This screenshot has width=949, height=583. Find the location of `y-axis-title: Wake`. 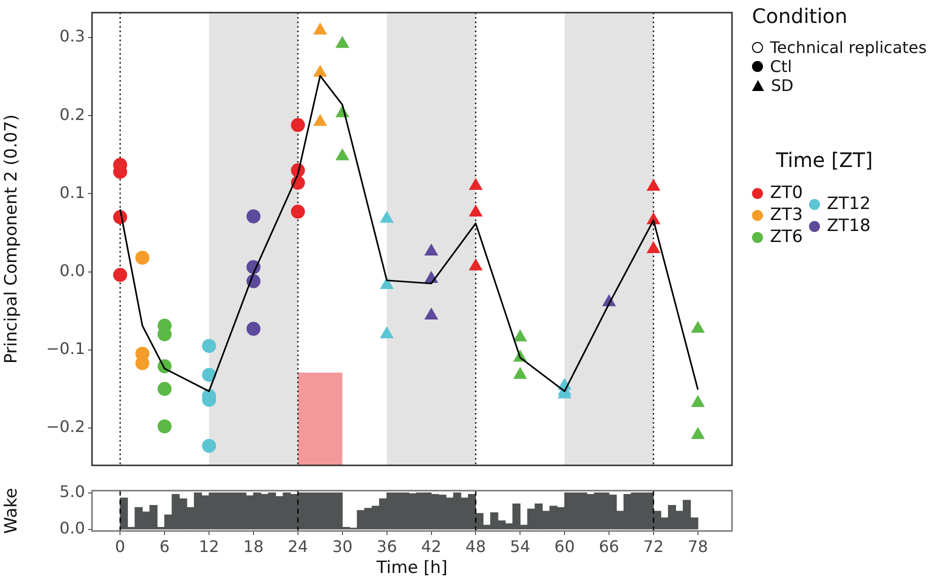

y-axis-title: Wake is located at coordinates (12, 511).